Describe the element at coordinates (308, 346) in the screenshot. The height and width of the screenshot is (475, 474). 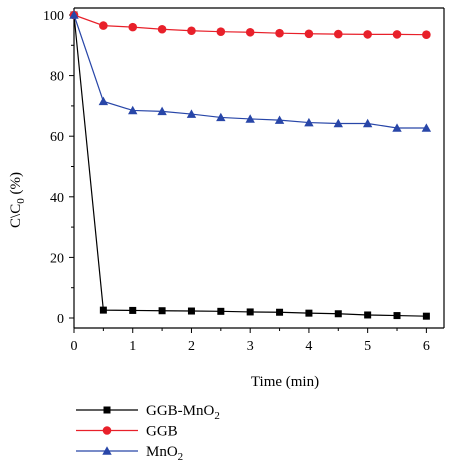
I see `x-tick-label: 4` at that location.